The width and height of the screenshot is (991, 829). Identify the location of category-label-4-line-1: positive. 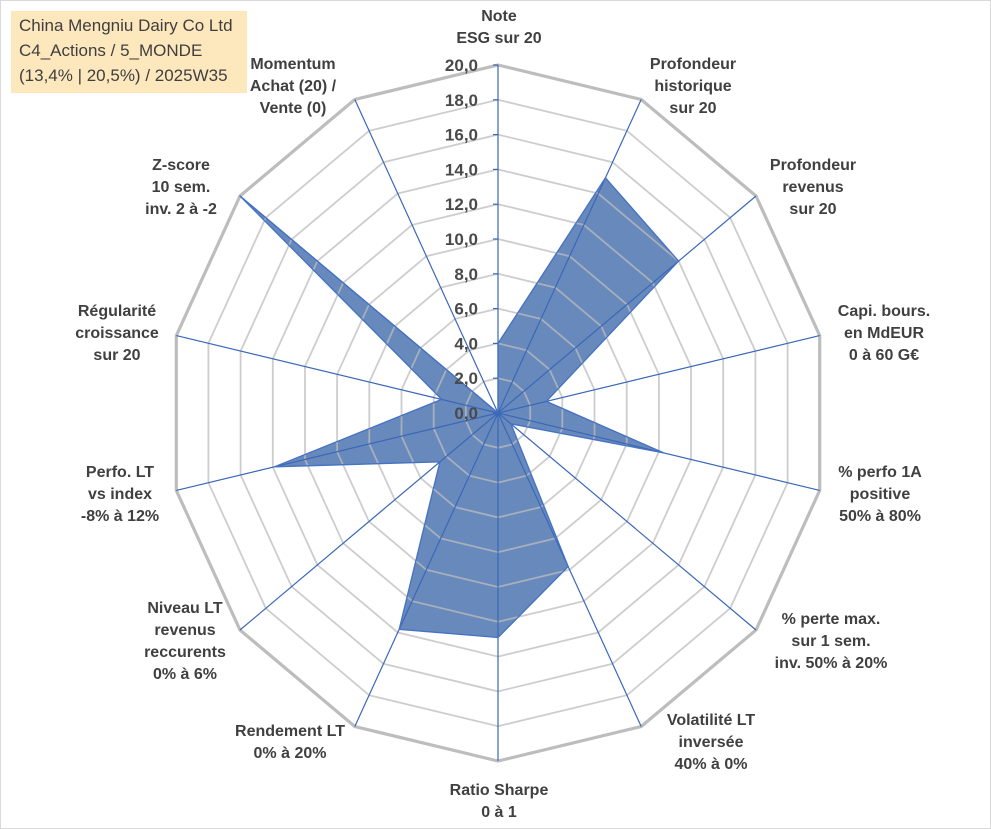
(880, 494).